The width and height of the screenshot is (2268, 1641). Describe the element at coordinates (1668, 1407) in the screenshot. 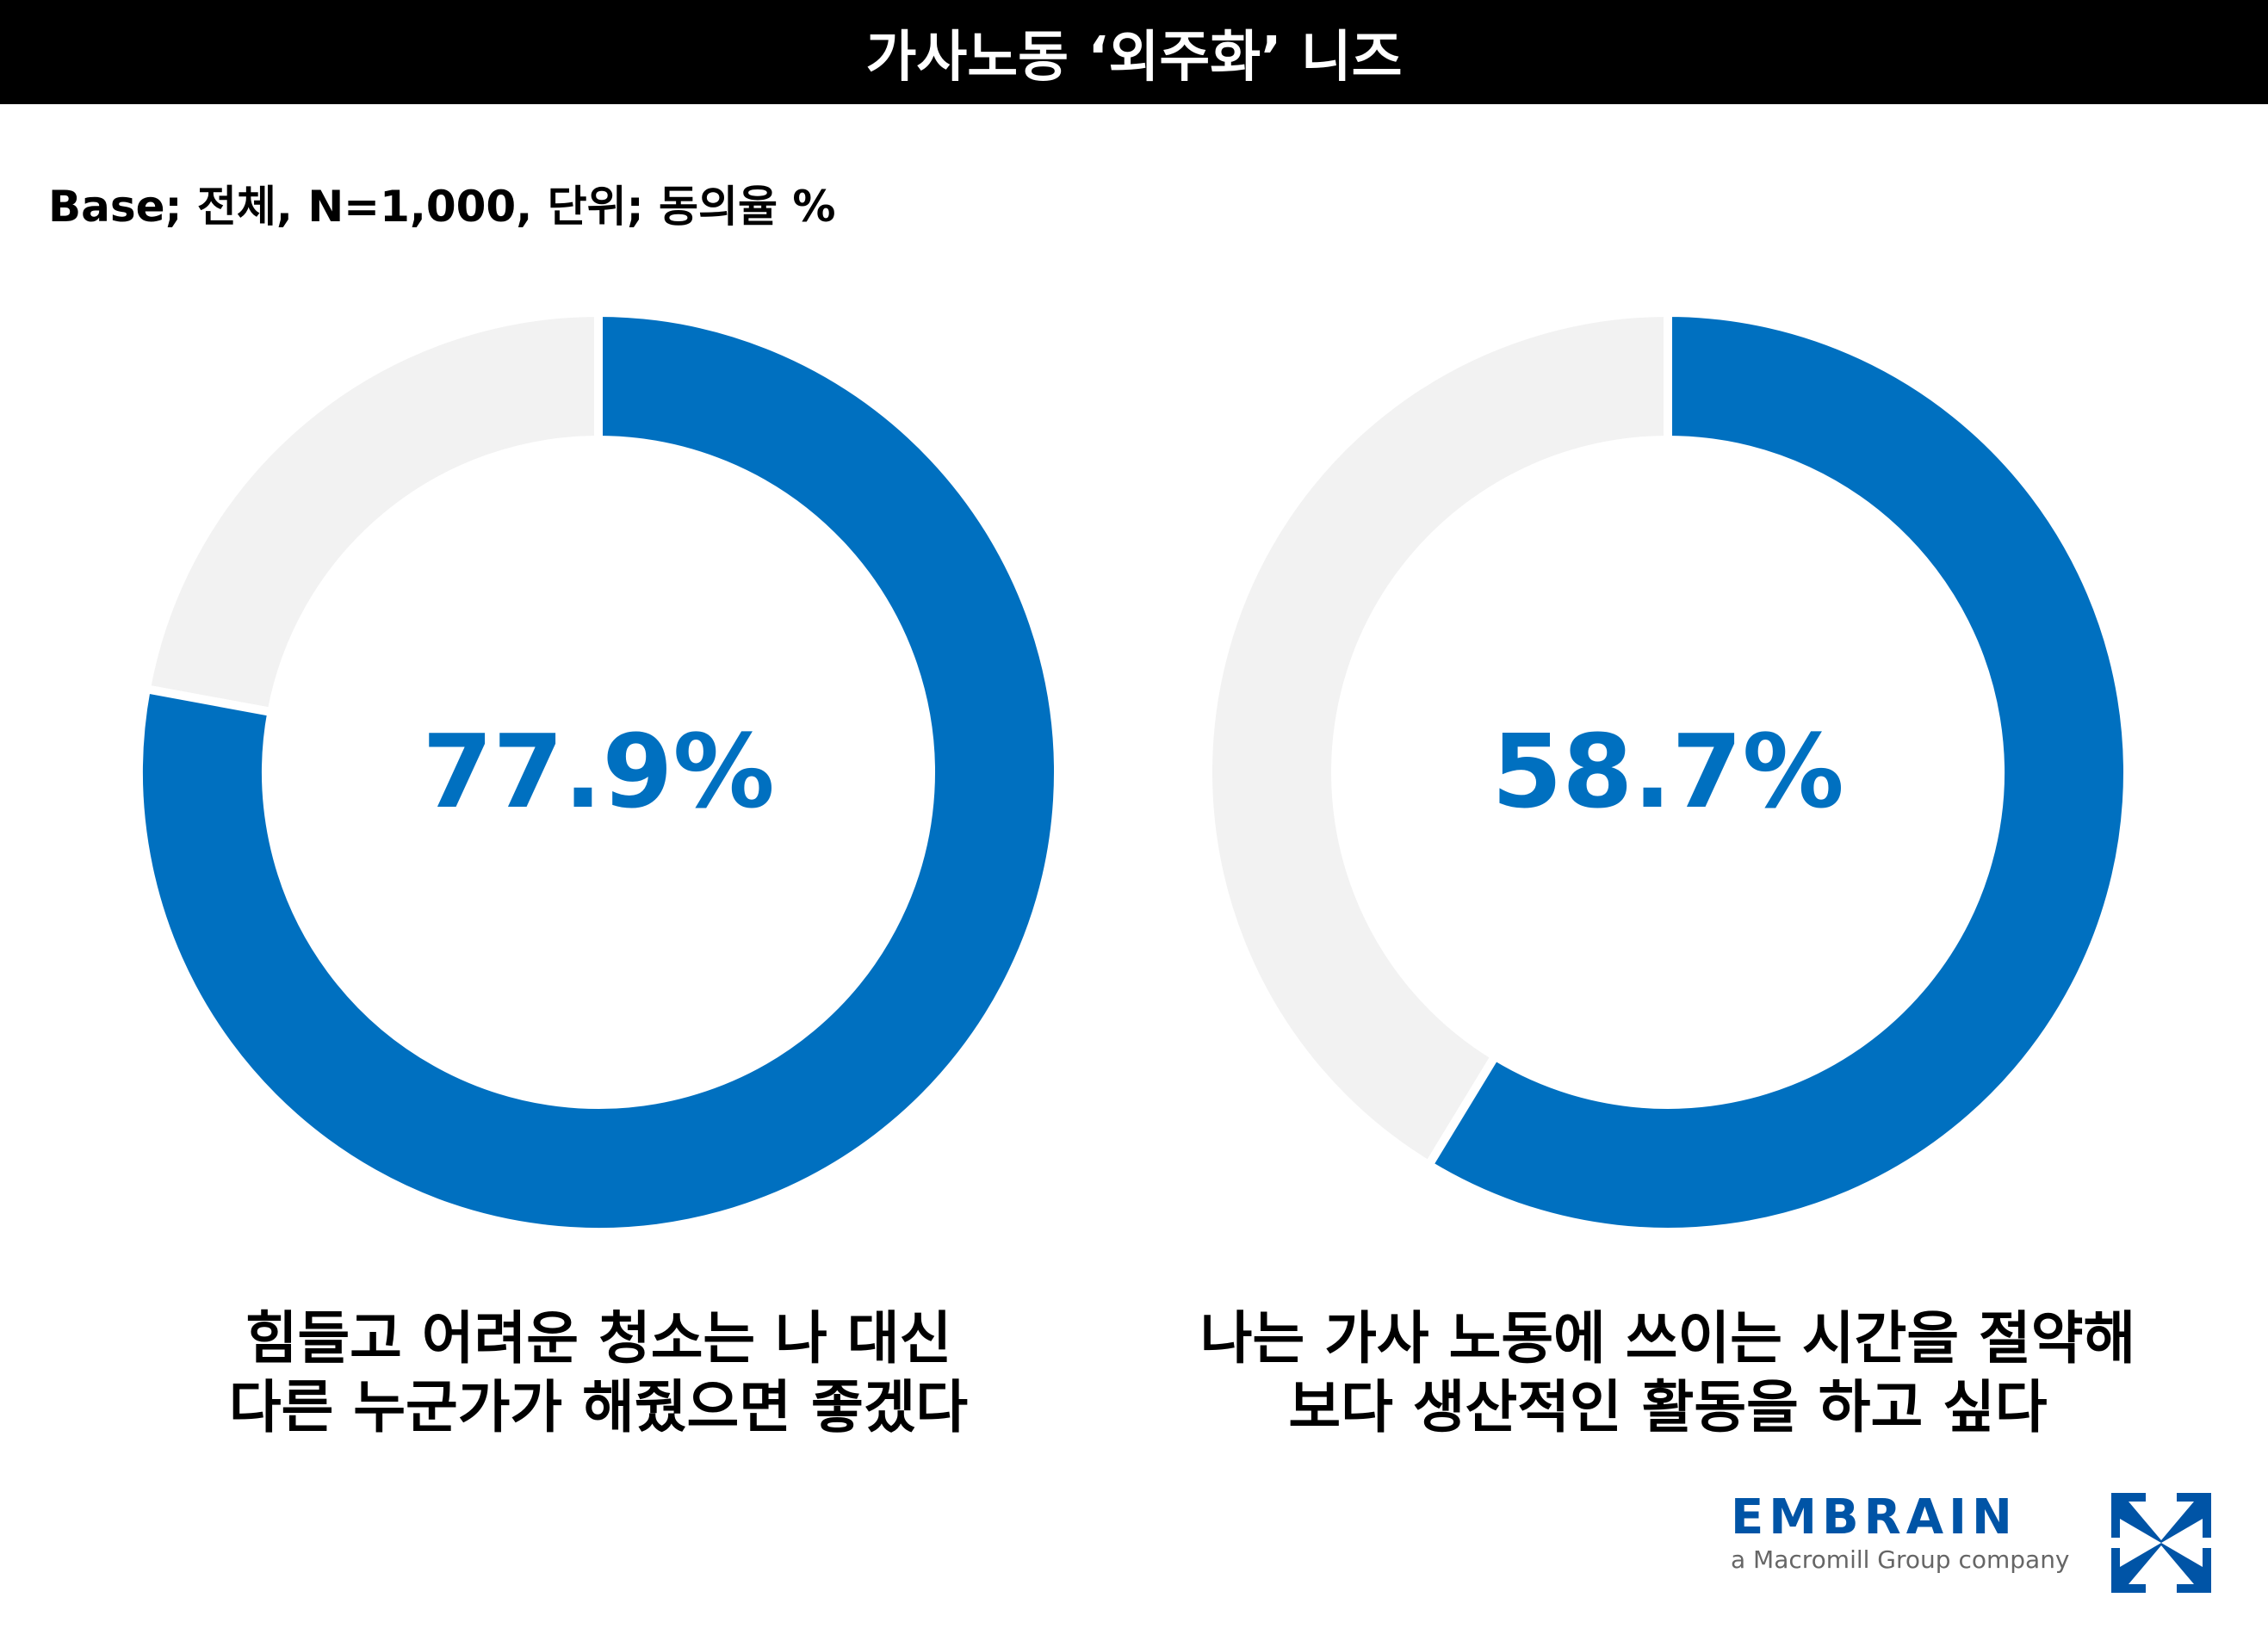

I see `caption-line: 보다 생산적인 활동을 하고 싶다` at that location.